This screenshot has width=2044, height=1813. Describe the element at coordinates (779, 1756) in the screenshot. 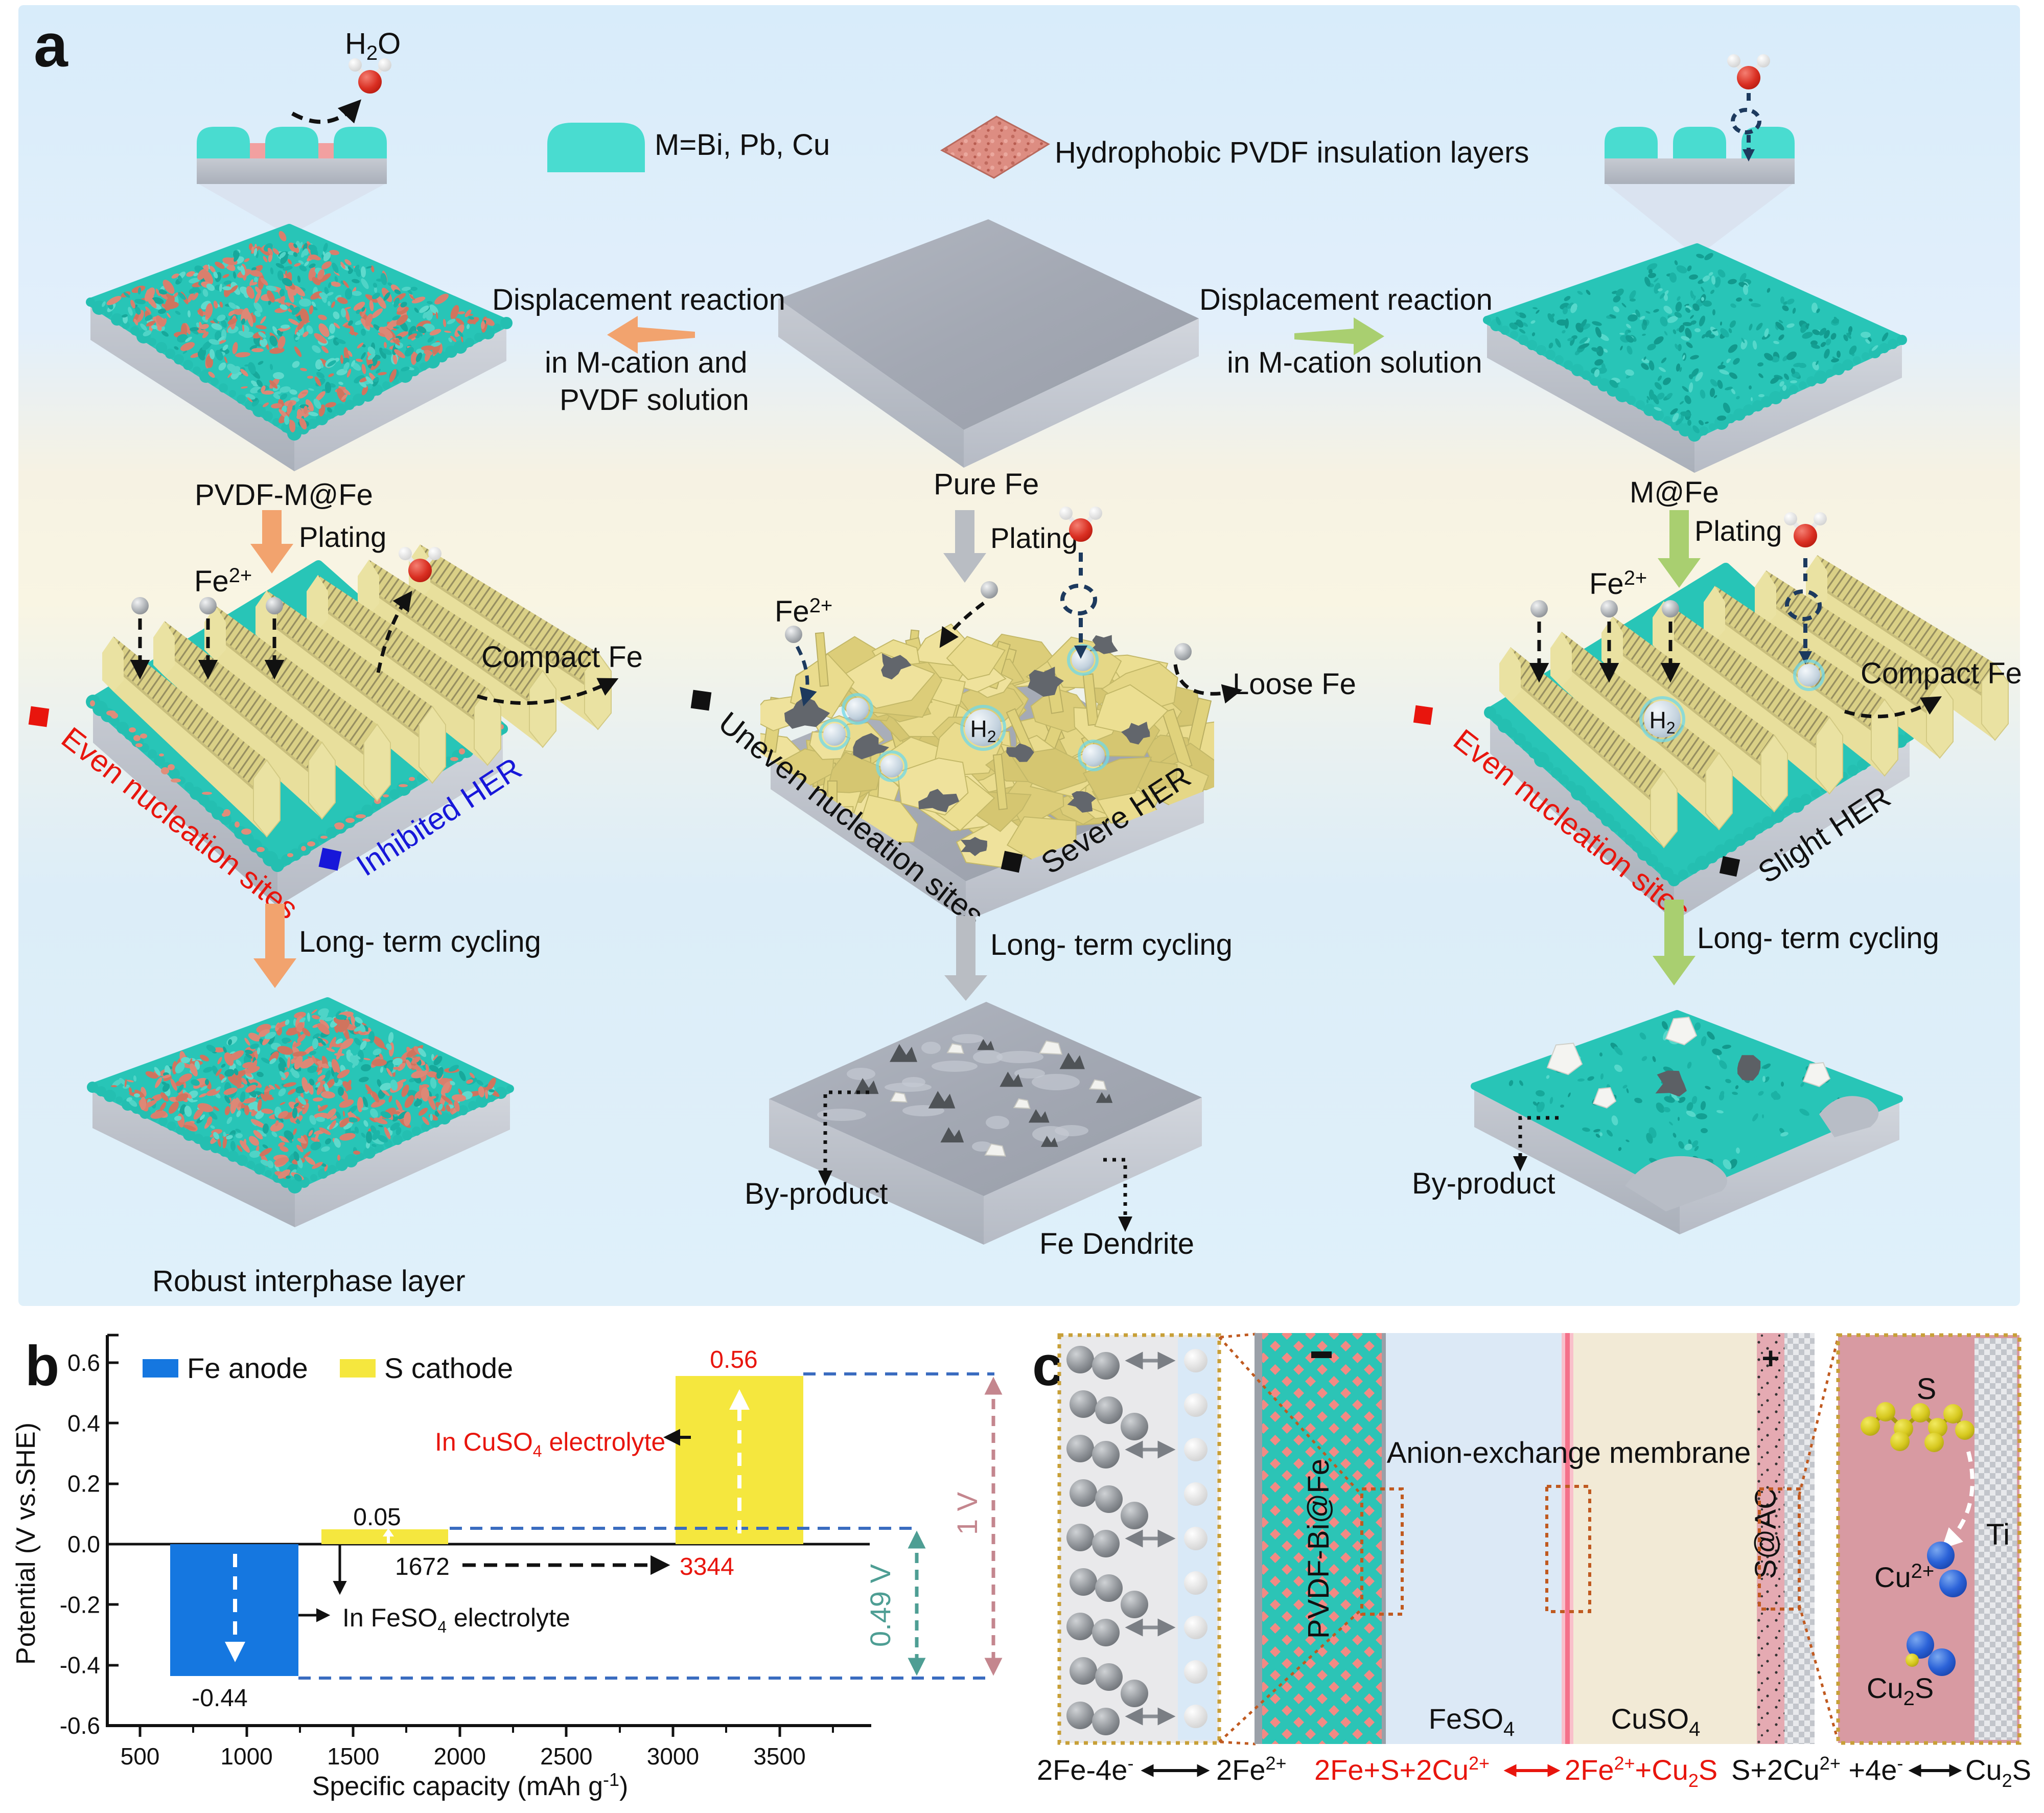

I see `svg-text: 3500` at that location.